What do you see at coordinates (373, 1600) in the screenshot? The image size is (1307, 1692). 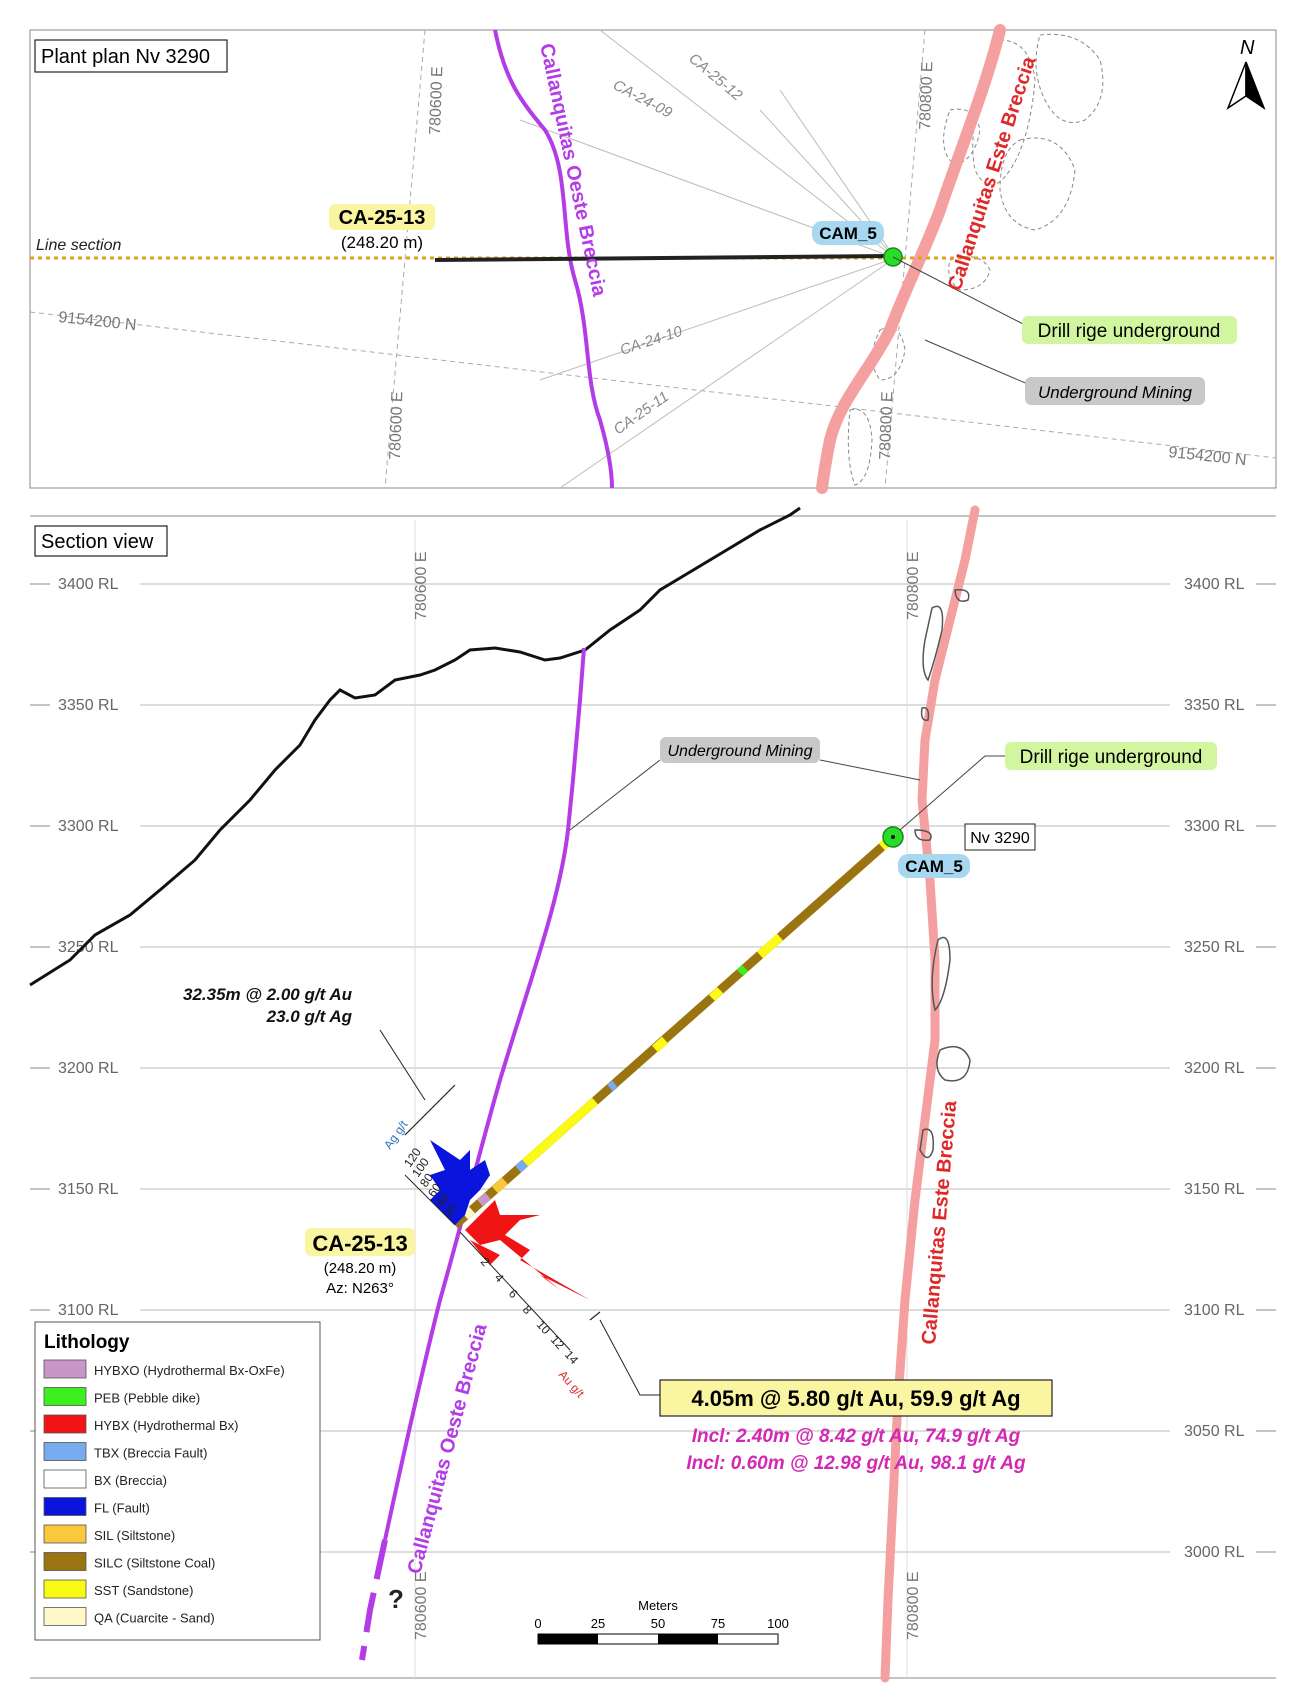 I see `section-oeste-breccia-inferred` at bounding box center [373, 1600].